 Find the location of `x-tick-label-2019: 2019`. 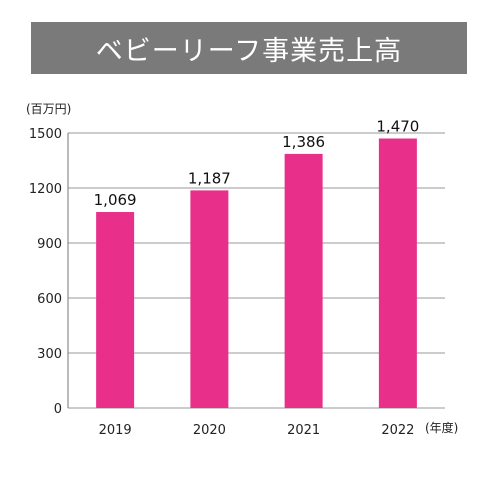

x-tick-label-2019: 2019 is located at coordinates (115, 430).